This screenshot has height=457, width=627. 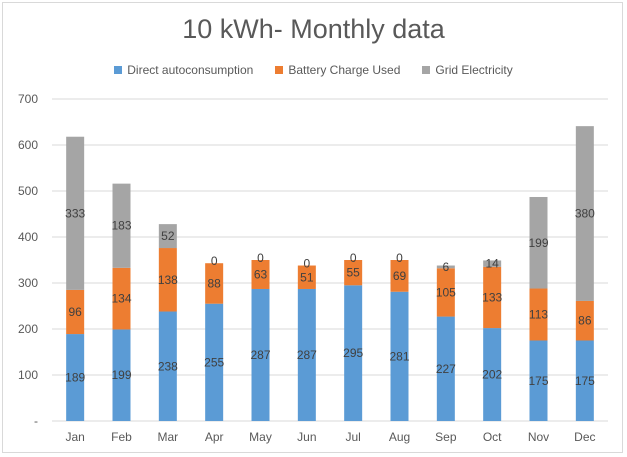 I want to click on data-label: 133, so click(x=492, y=297).